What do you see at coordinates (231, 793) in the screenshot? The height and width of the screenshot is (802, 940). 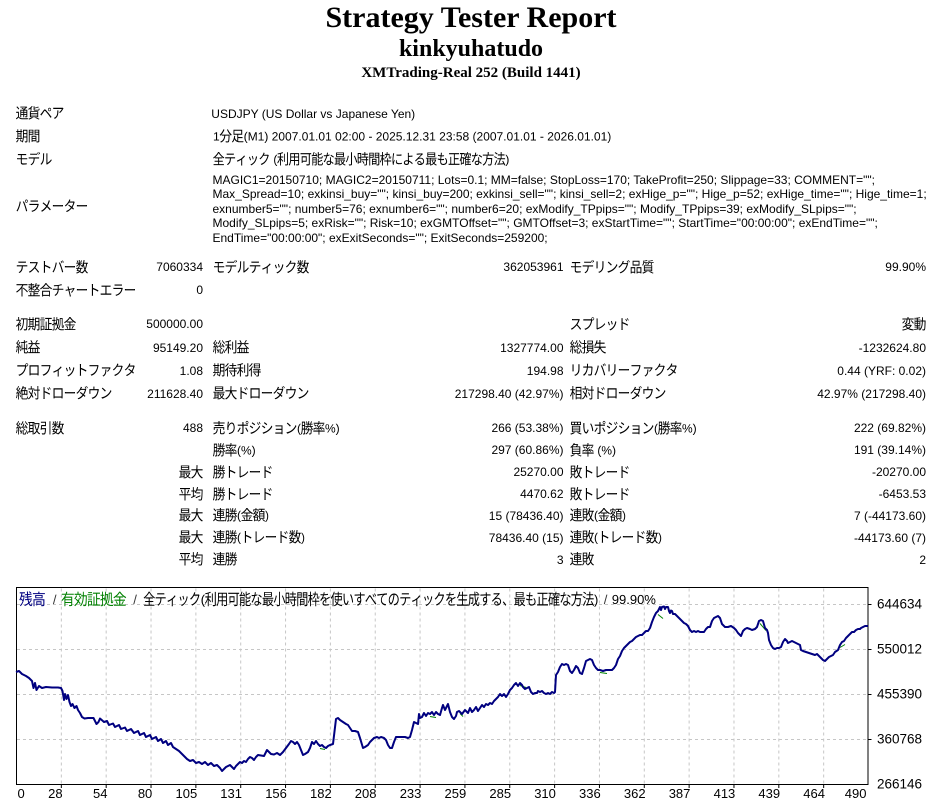 I see `svg-text: 131` at bounding box center [231, 793].